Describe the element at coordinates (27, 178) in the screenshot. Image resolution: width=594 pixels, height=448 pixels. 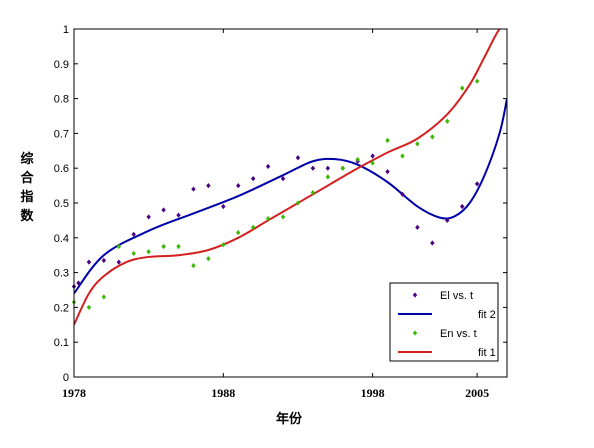
I see `y-axis-label-char: 合` at that location.